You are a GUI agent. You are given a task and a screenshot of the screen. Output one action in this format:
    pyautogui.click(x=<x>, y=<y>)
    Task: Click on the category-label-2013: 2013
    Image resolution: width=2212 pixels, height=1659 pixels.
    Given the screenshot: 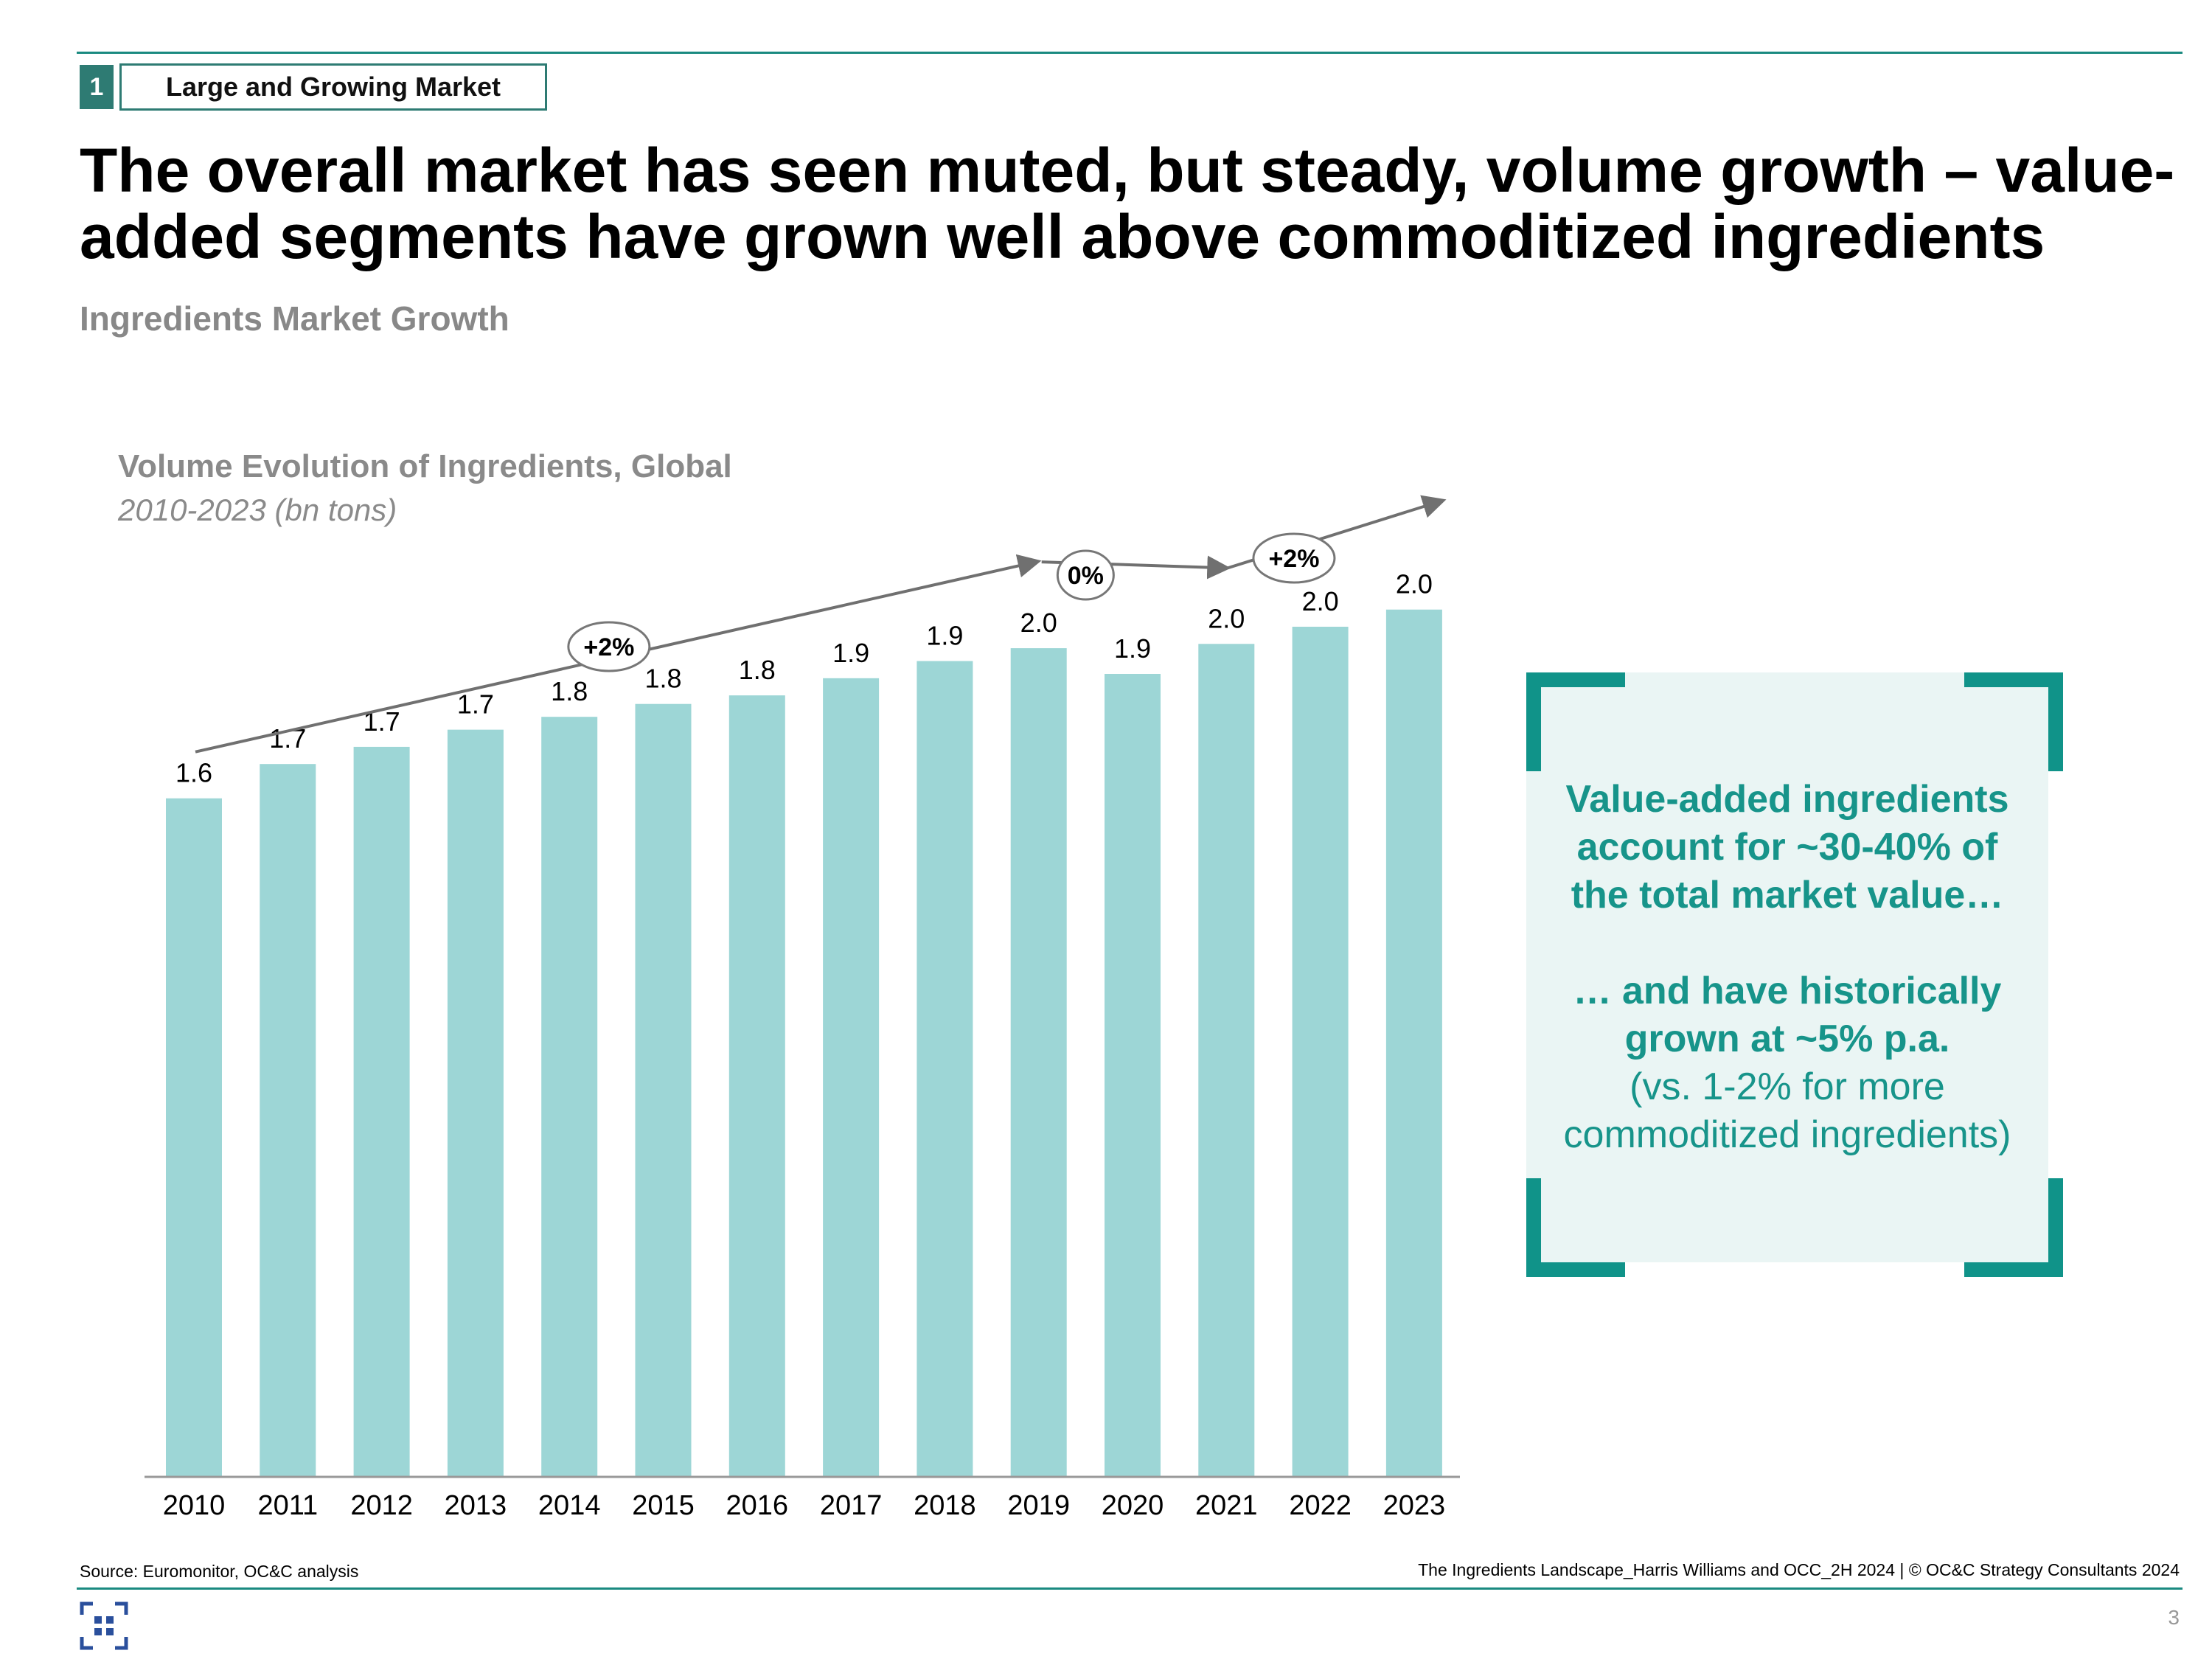 What is the action you would take?
    pyautogui.click(x=476, y=1505)
    